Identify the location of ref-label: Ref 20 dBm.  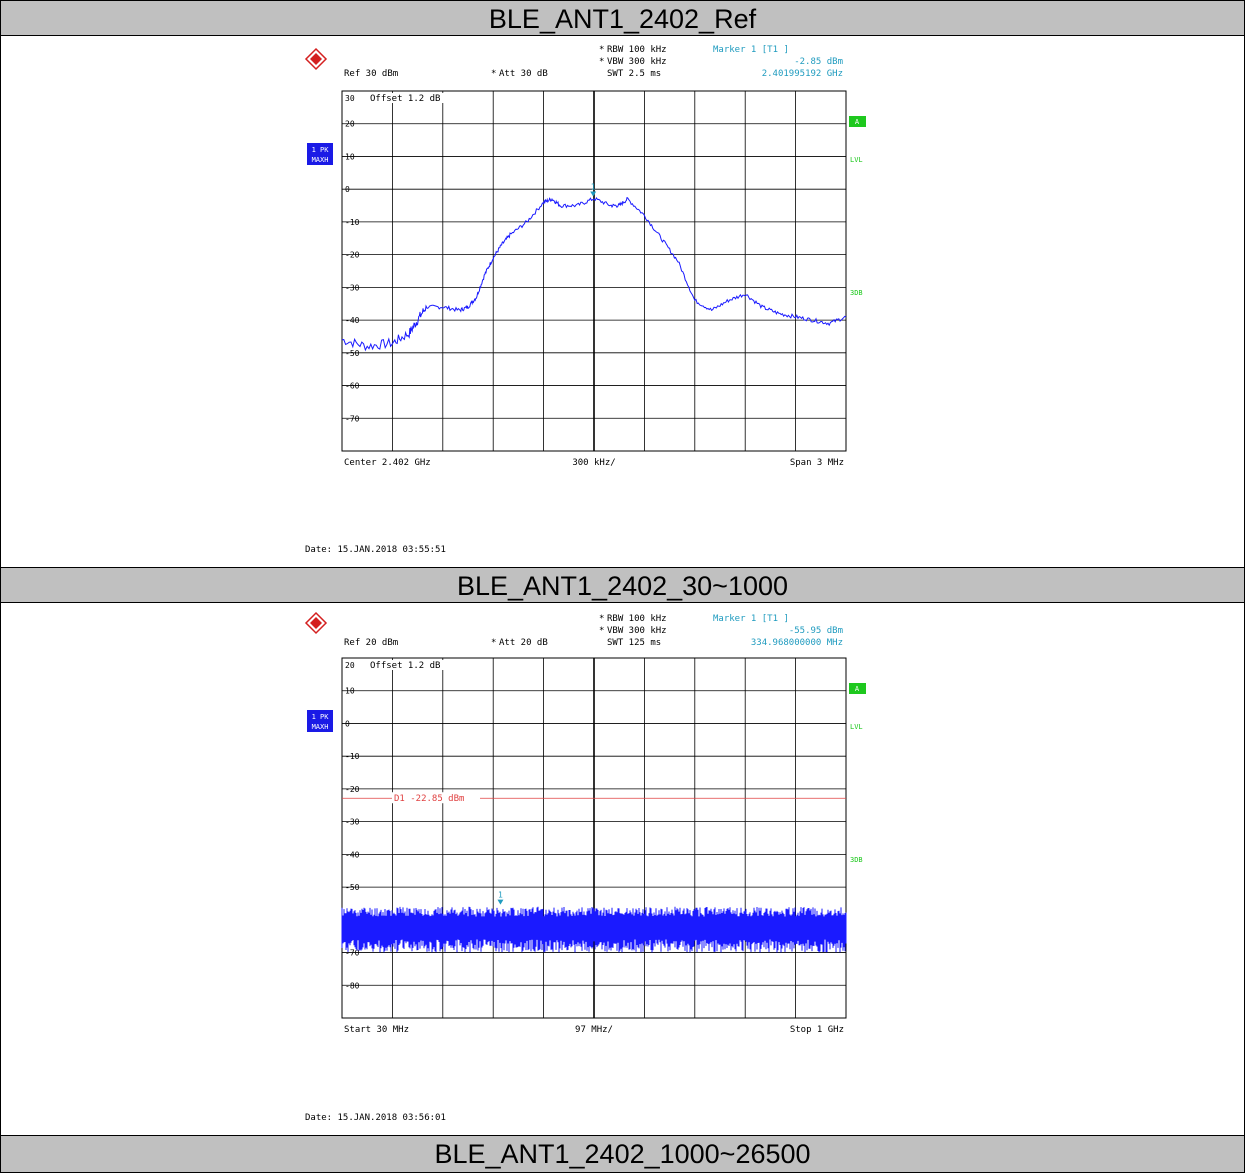
(371, 643).